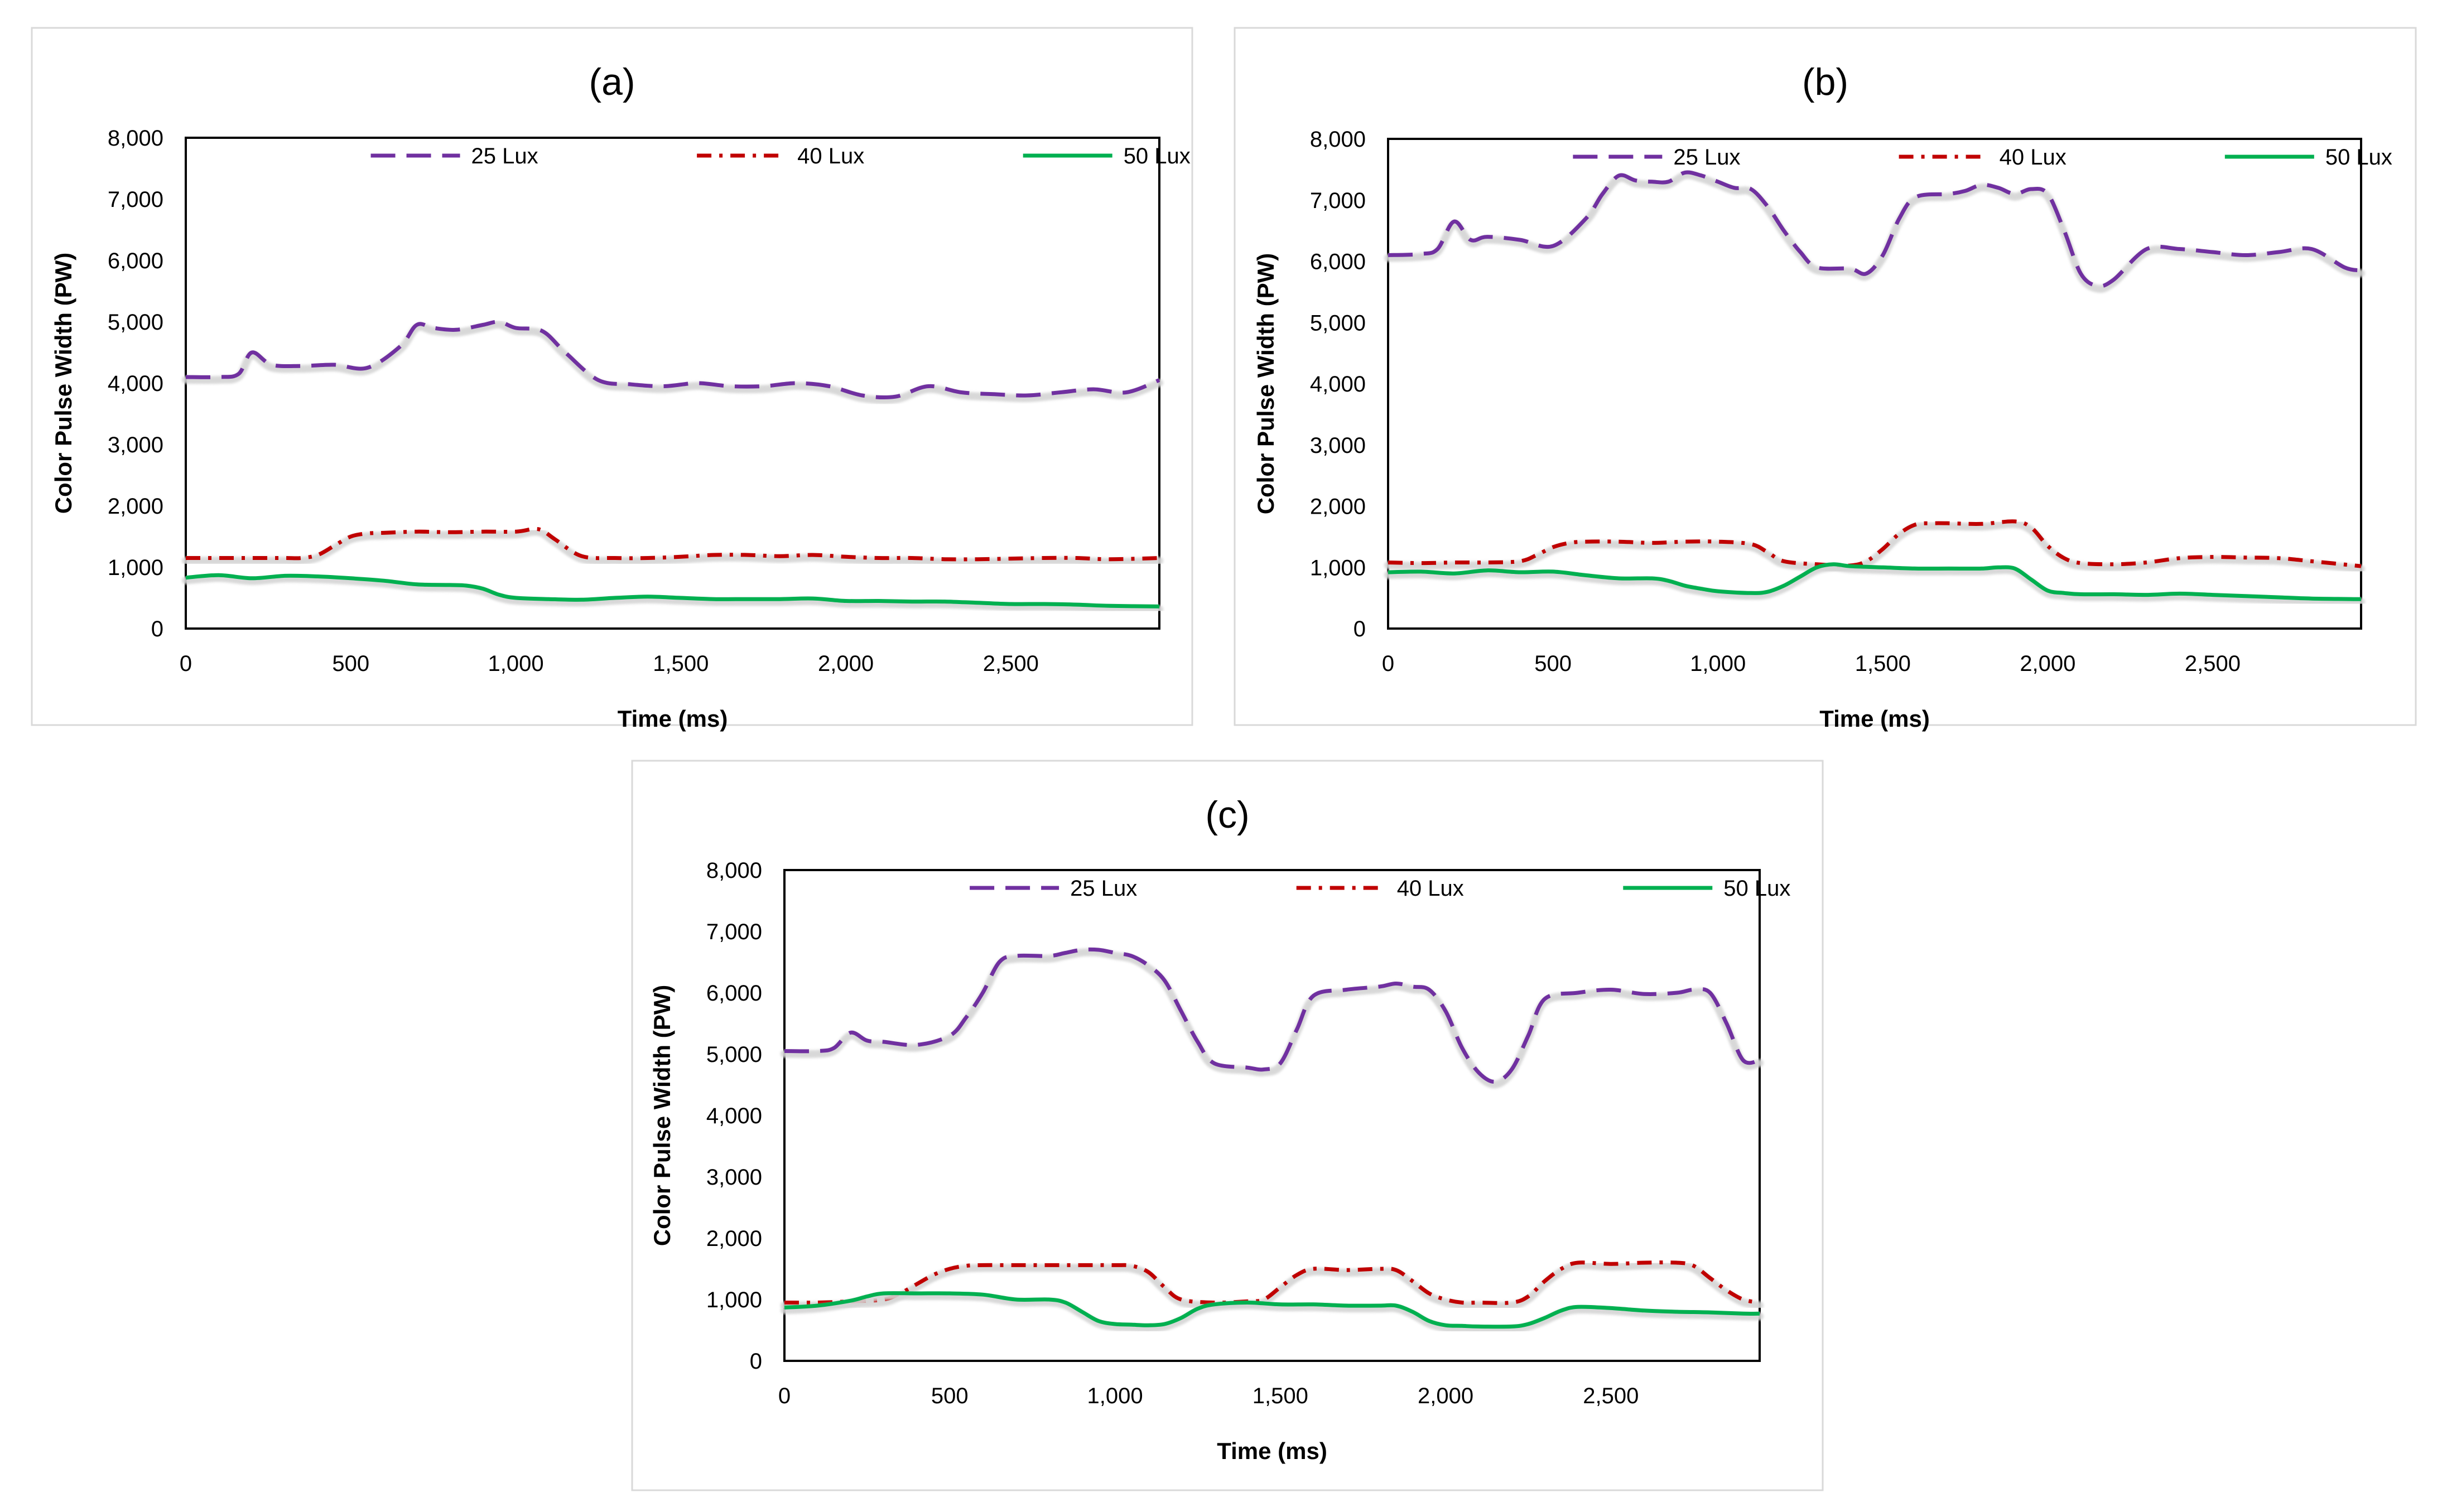  I want to click on chart-title: (b), so click(1825, 82).